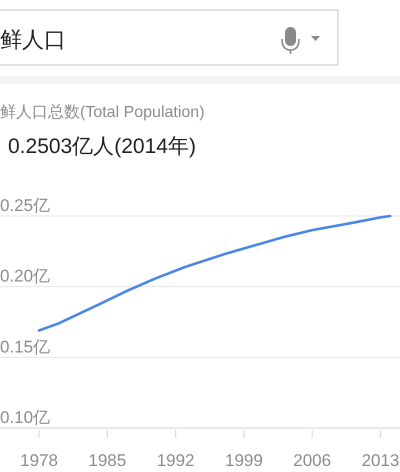 The image size is (400, 472). What do you see at coordinates (102, 112) in the screenshot?
I see `chart-title: 鲜人口总数(Total Population)` at bounding box center [102, 112].